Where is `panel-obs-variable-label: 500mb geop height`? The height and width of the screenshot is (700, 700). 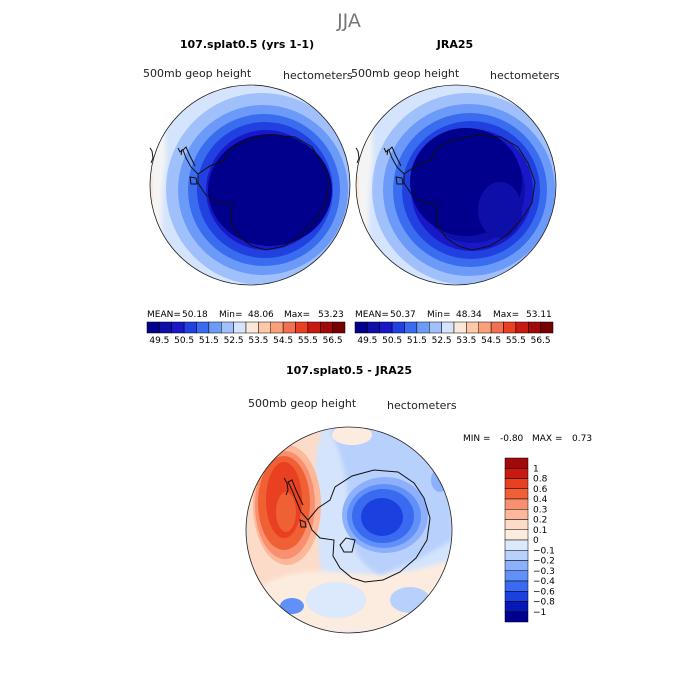
panel-obs-variable-label: 500mb geop height is located at coordinates (405, 73).